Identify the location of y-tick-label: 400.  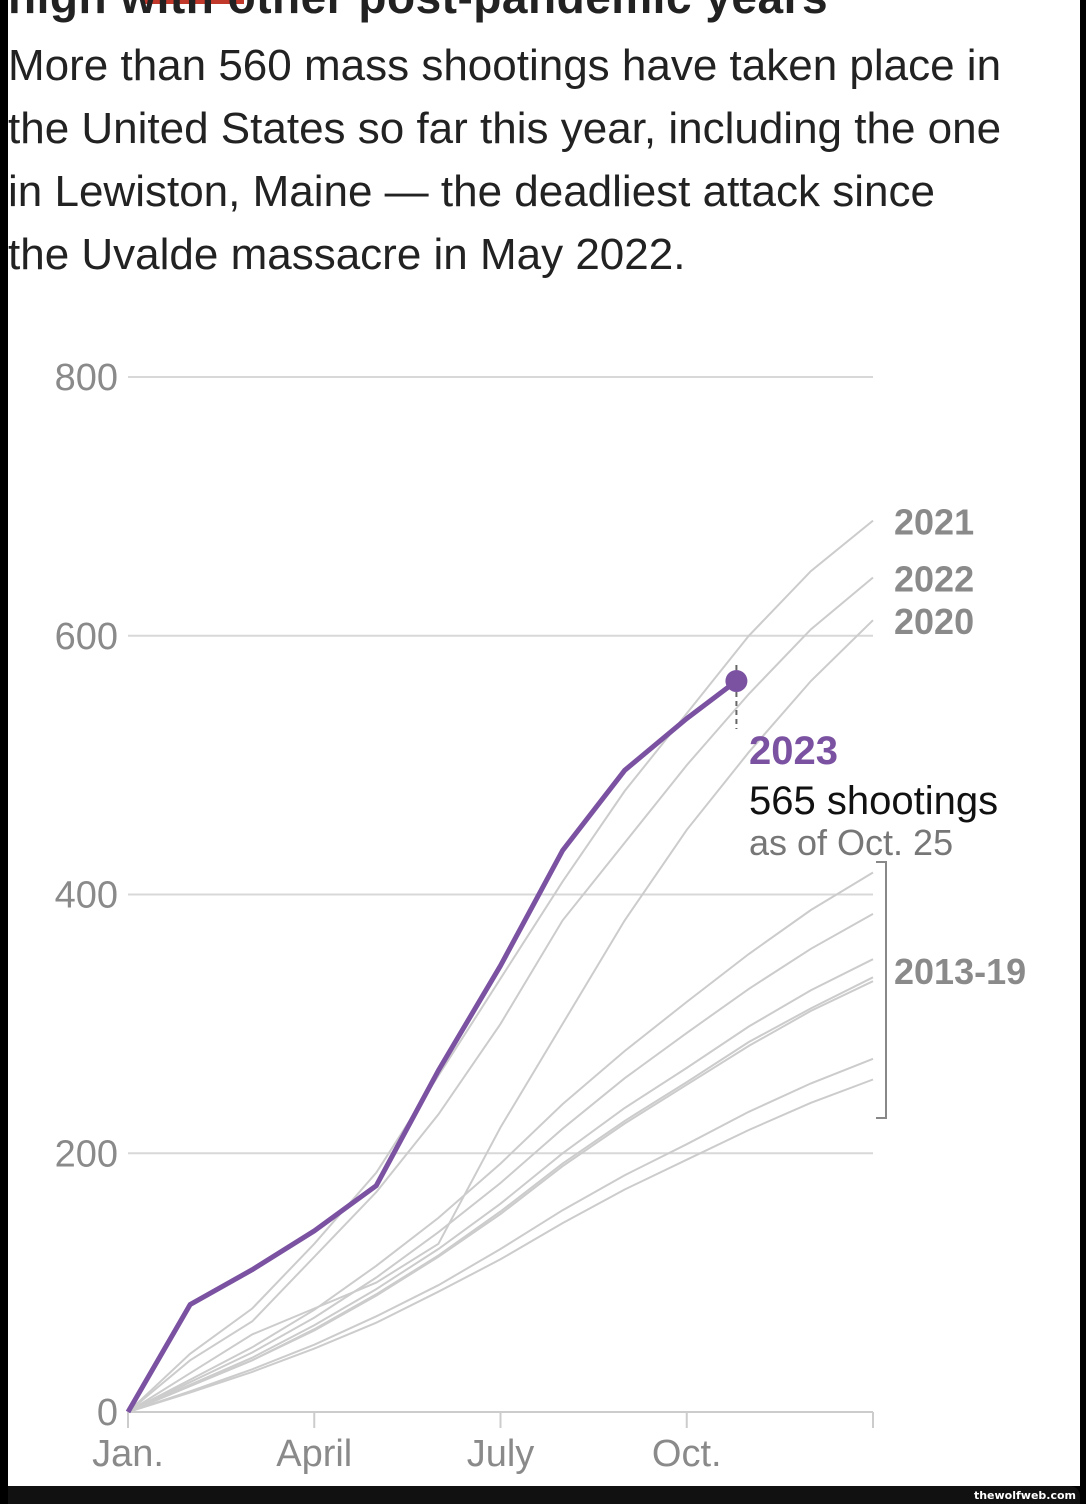
(86, 896).